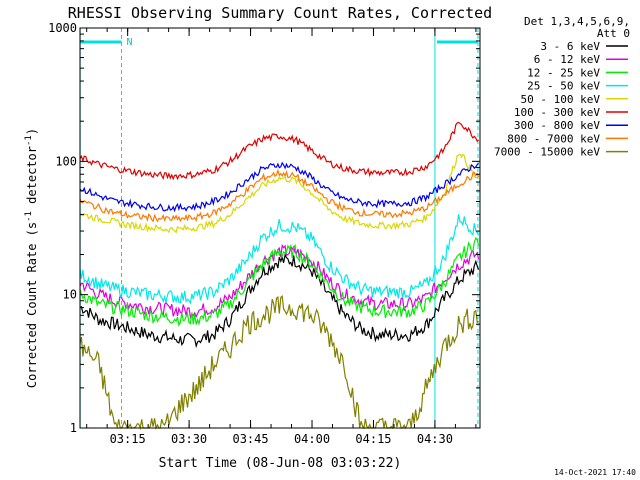 This screenshot has height=480, width=640. Describe the element at coordinates (62, 28) in the screenshot. I see `y-tick-label: 1000` at that location.